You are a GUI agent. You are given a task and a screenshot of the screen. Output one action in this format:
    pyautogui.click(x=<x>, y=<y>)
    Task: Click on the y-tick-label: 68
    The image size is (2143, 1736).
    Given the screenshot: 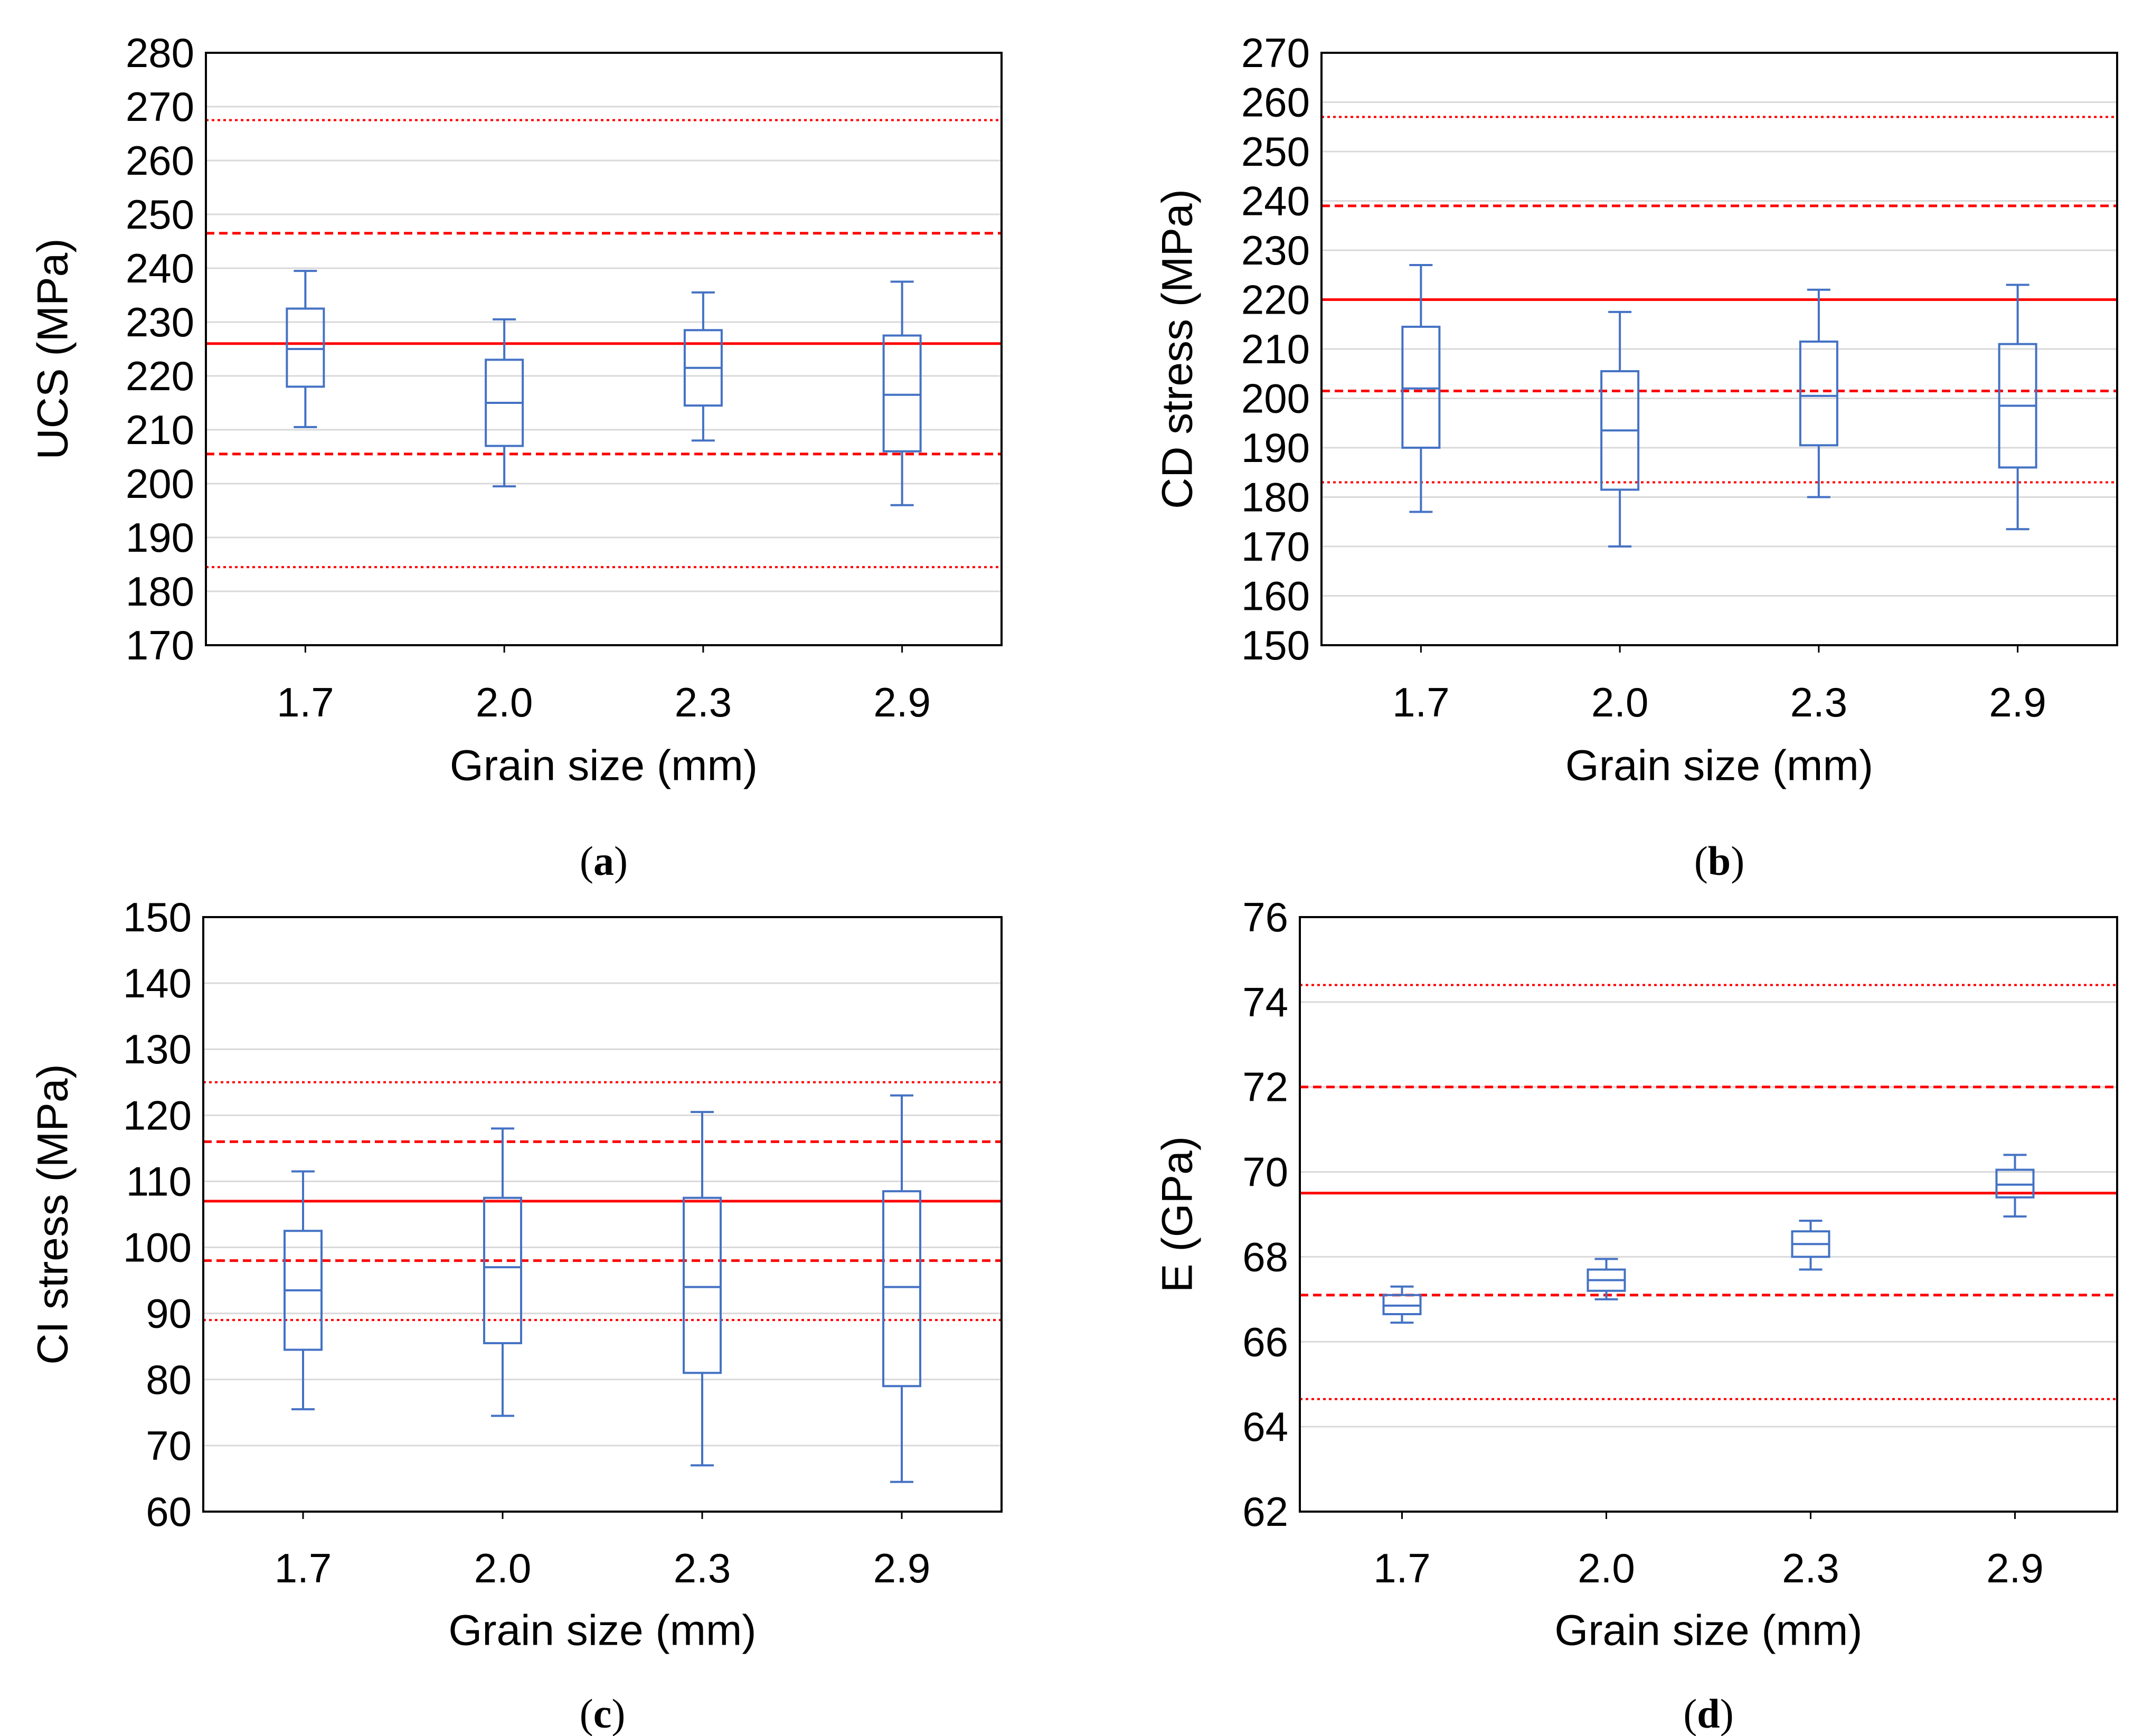 What is the action you would take?
    pyautogui.click(x=1265, y=1256)
    